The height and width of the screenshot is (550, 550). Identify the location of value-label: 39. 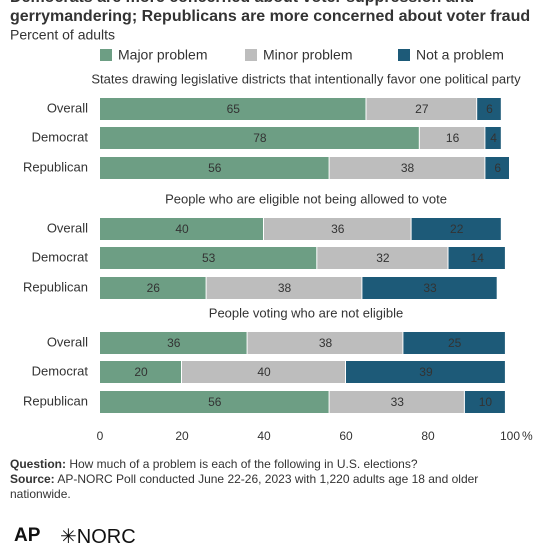
(426, 372).